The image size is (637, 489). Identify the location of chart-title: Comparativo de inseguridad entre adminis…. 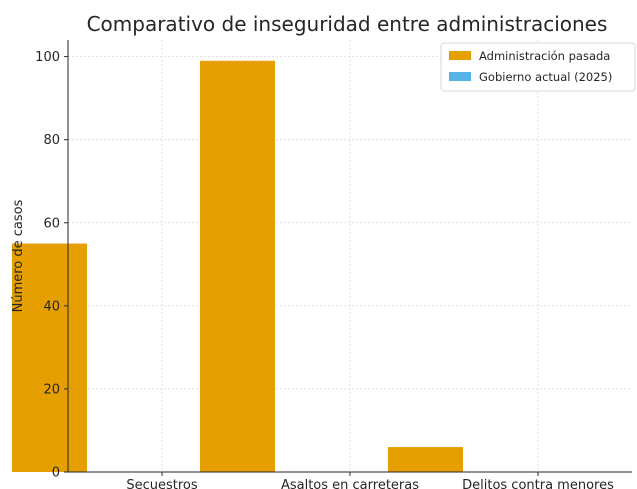
(347, 24).